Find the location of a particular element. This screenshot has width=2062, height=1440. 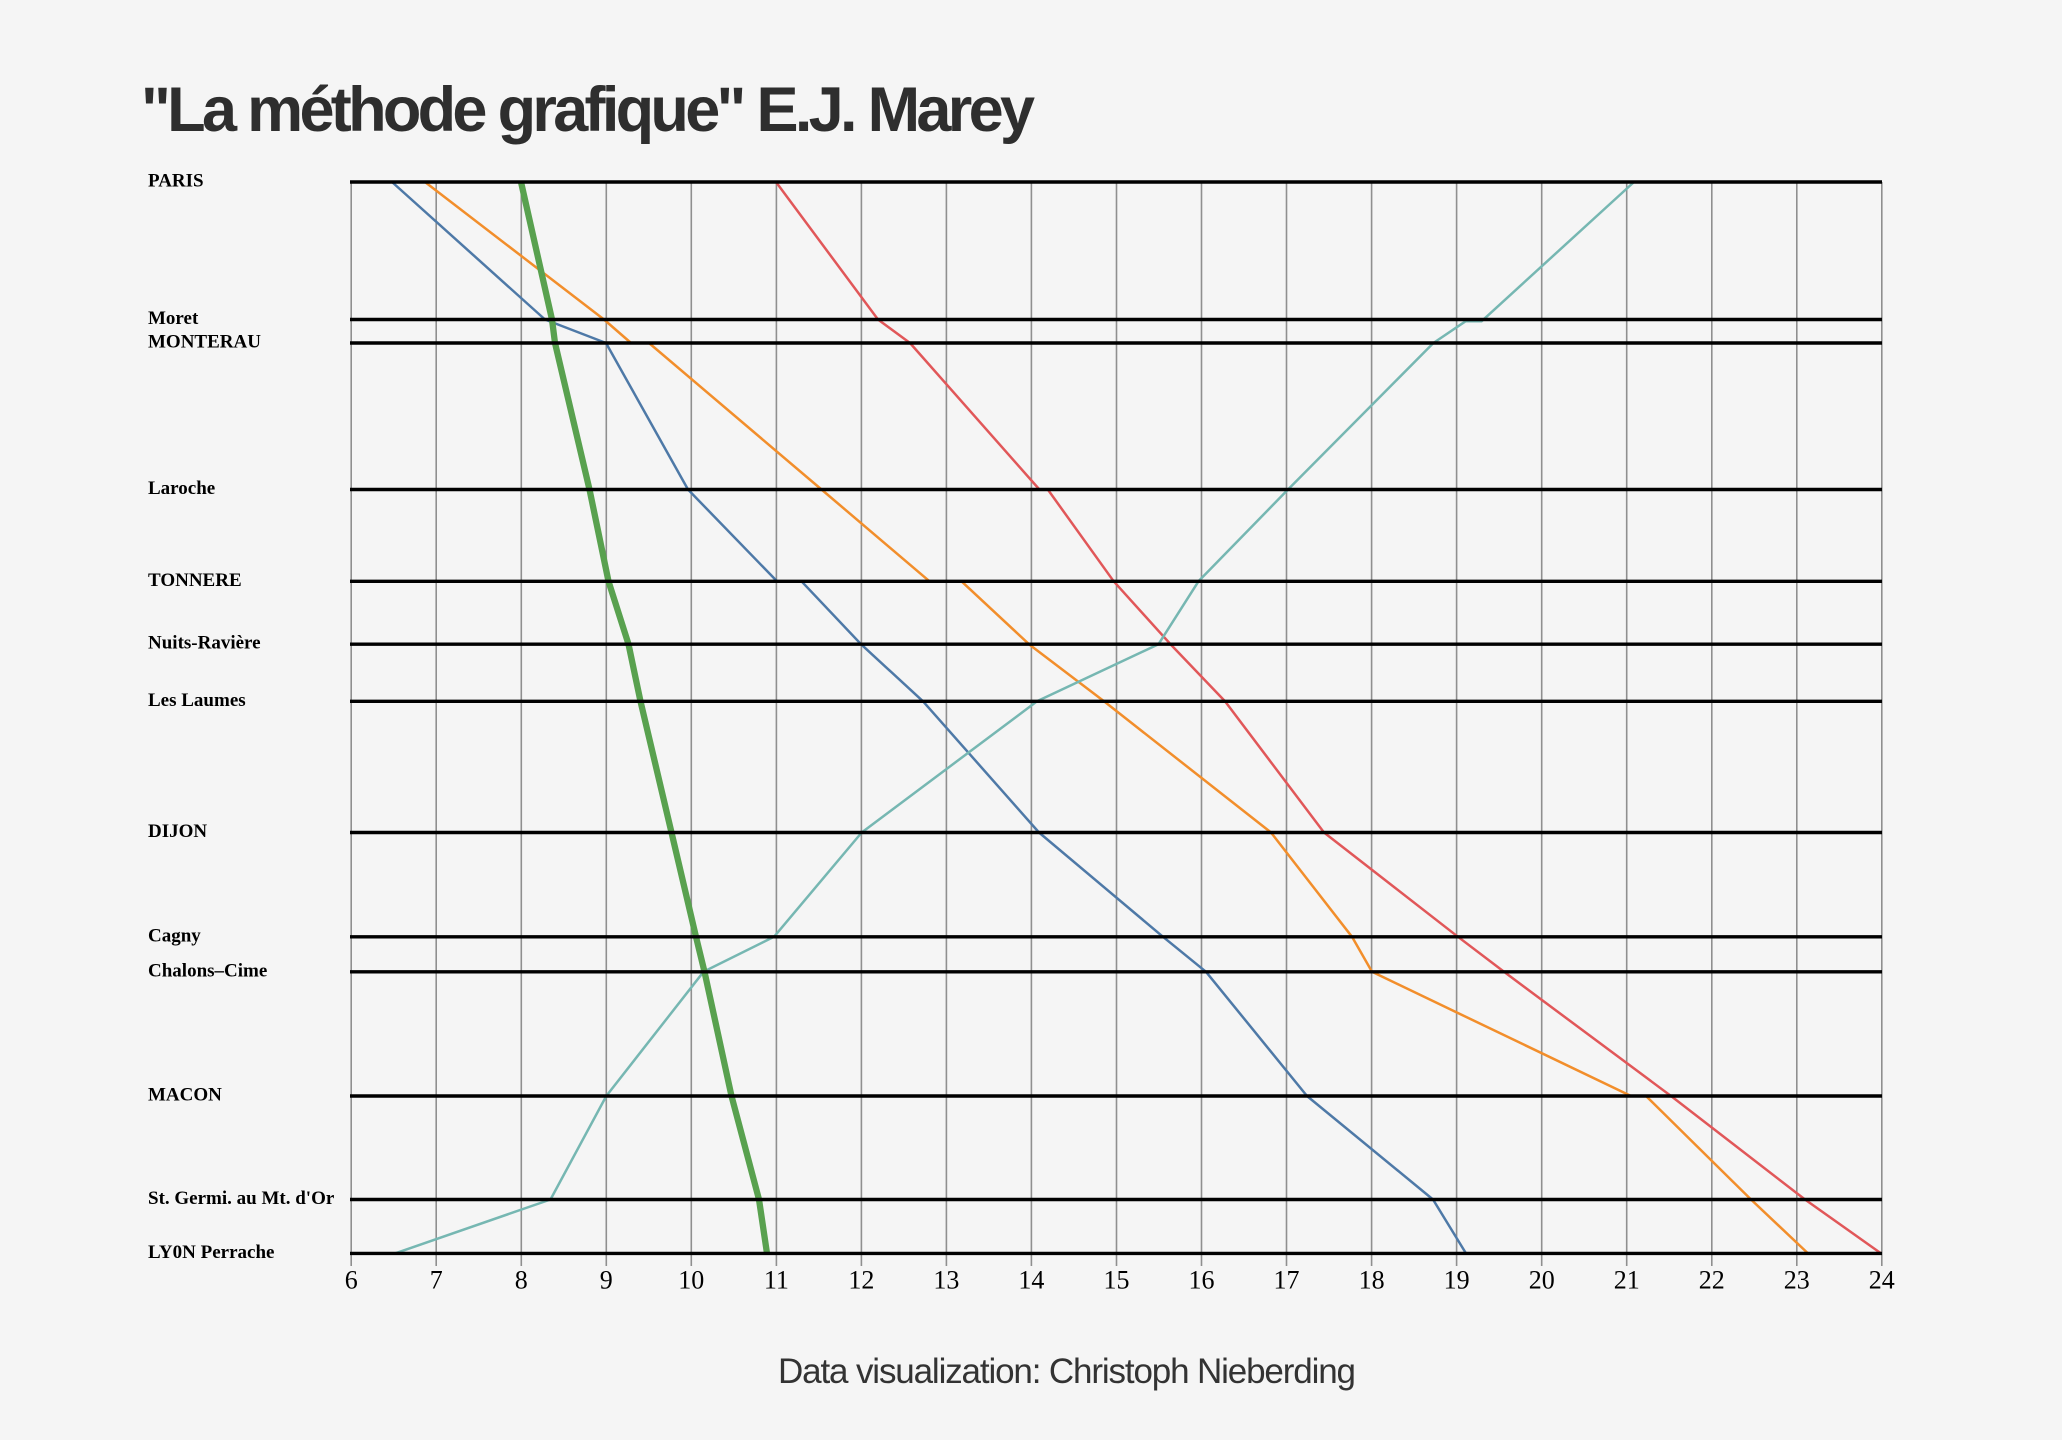

svg-text: Les Laumes is located at coordinates (197, 700).